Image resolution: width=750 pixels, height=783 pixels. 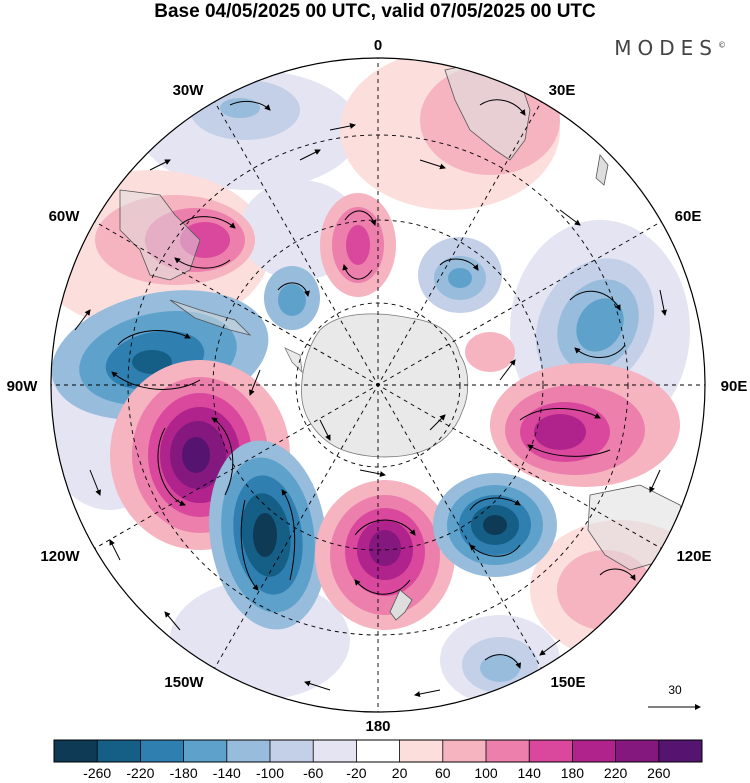 I want to click on colorbar-tick-label: -220, so click(x=140, y=773).